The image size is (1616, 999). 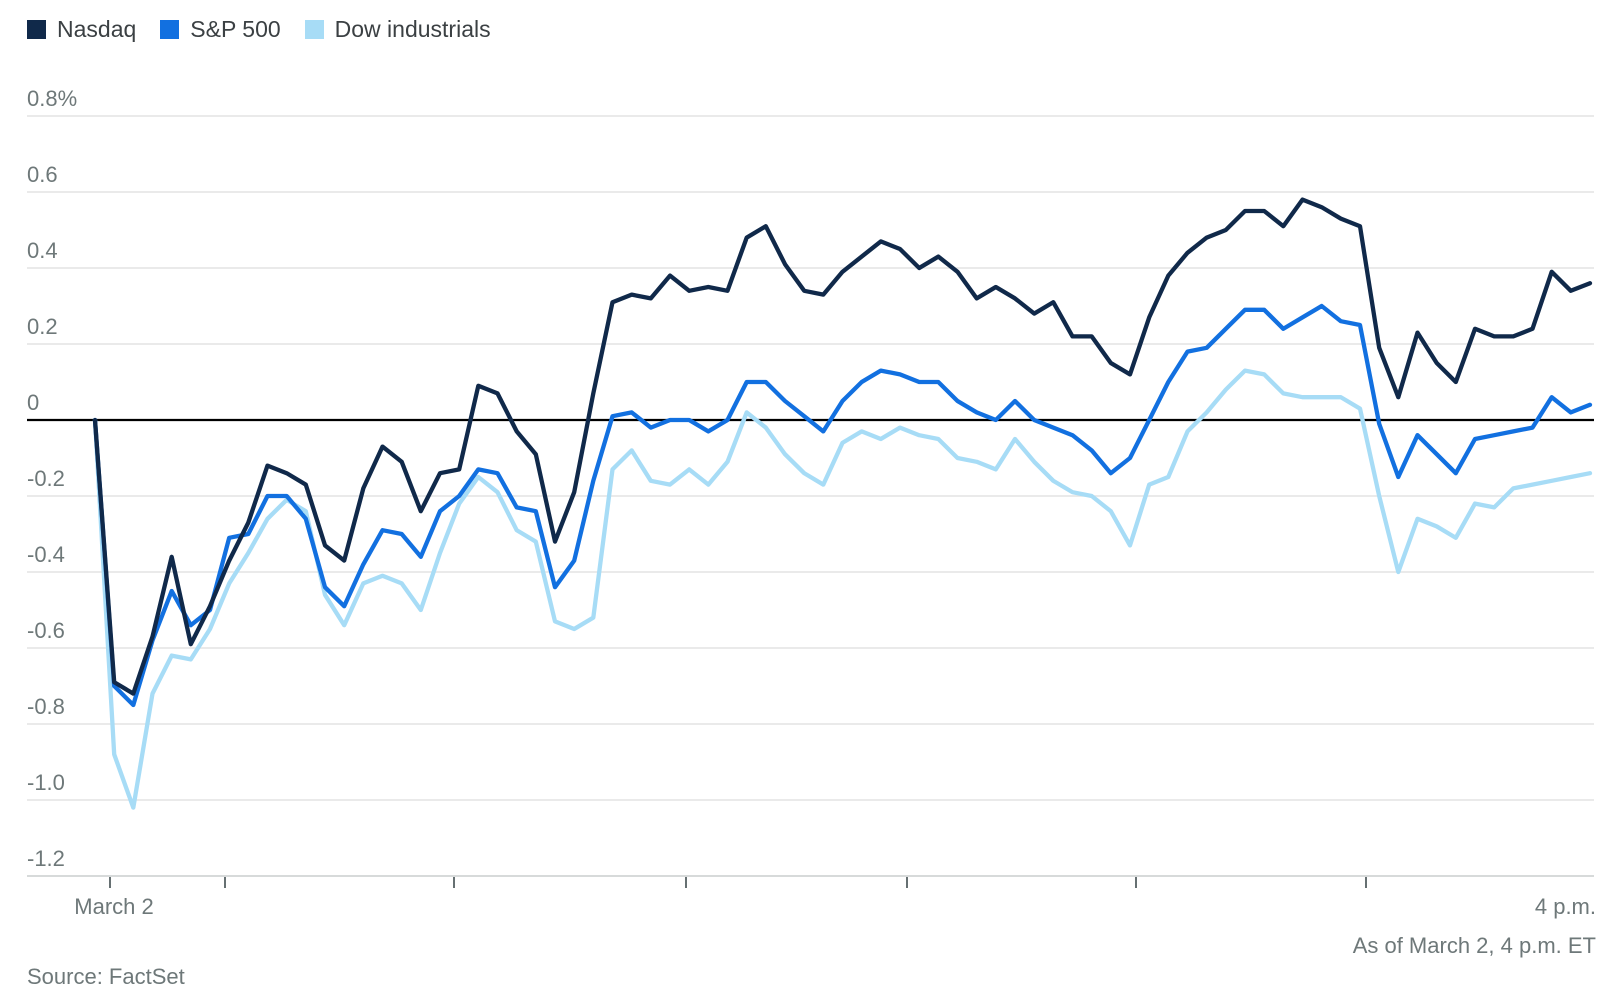 I want to click on y-axis-label: 0.2, so click(x=42, y=326).